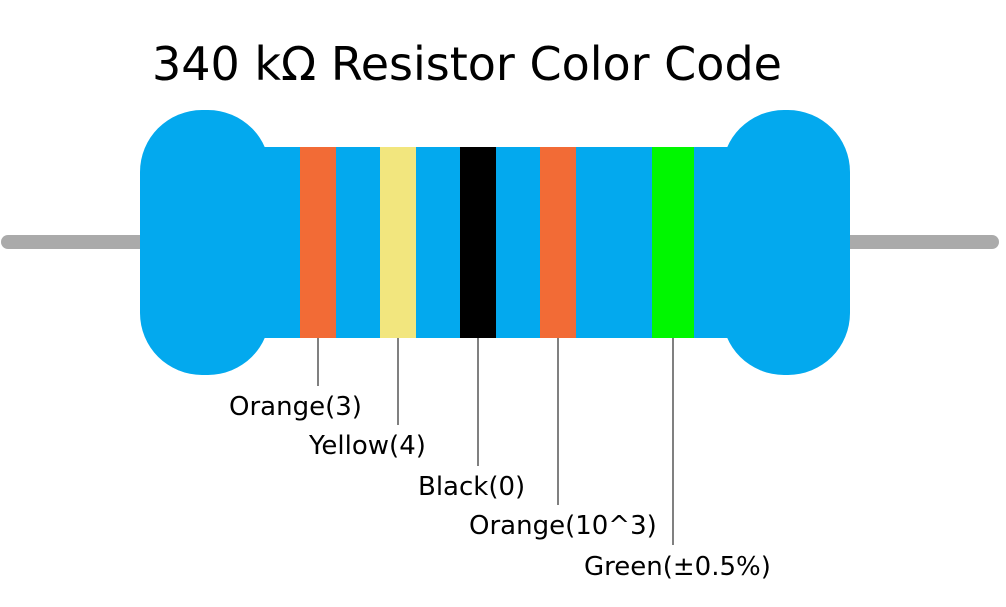 The height and width of the screenshot is (607, 1006). Describe the element at coordinates (467, 64) in the screenshot. I see `page-title: 340 kΩ Resistor Color Code` at that location.